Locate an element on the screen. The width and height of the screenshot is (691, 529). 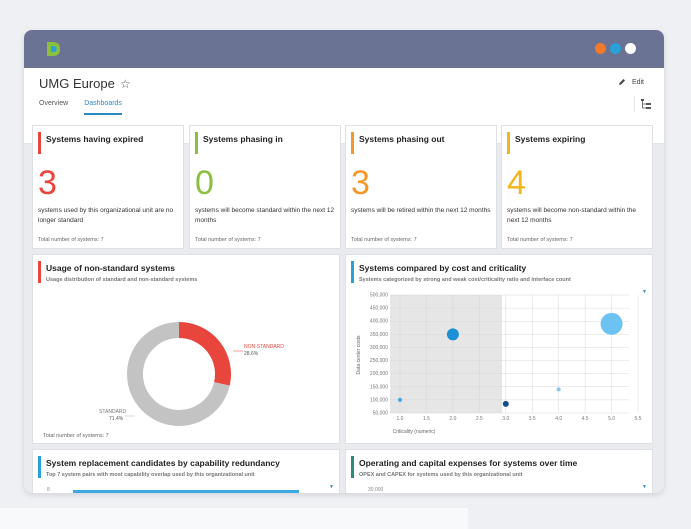
app-logo-icon is located at coordinates (53, 49).